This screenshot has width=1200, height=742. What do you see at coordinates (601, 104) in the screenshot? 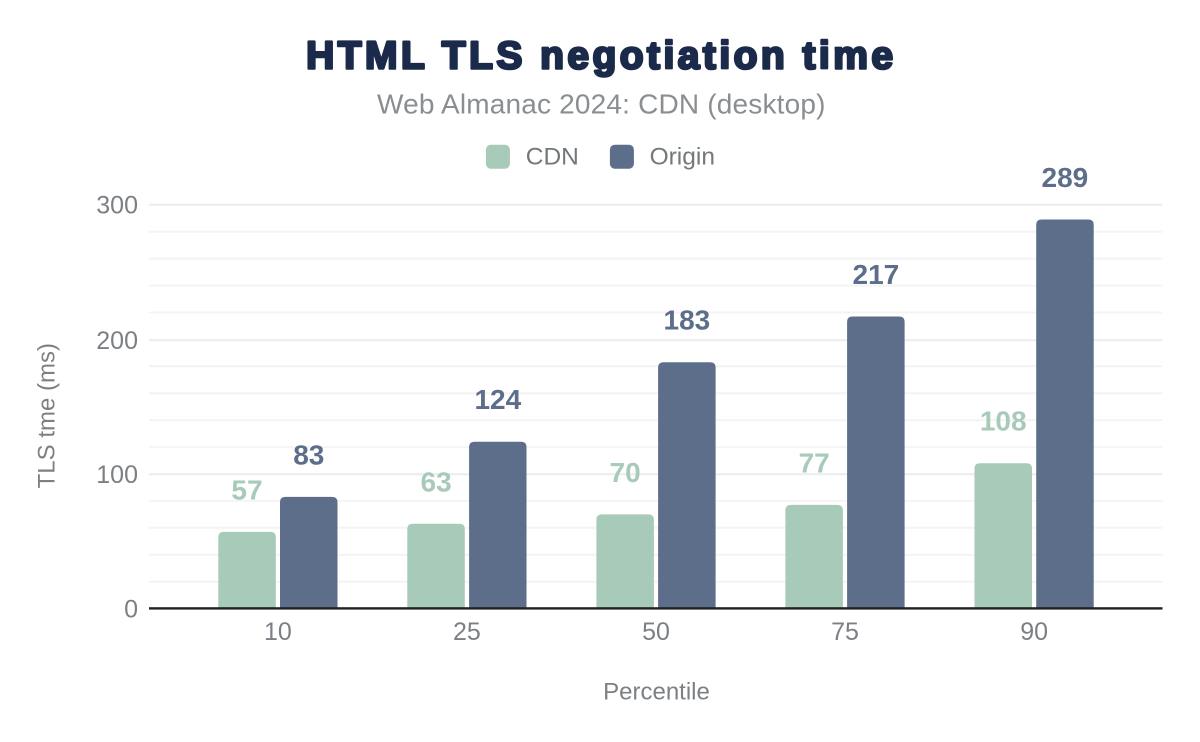
I see `svg-text:Web Almanac 2024: CDN (desktop: Web Almanac 2024: CDN (desktop)` at bounding box center [601, 104].